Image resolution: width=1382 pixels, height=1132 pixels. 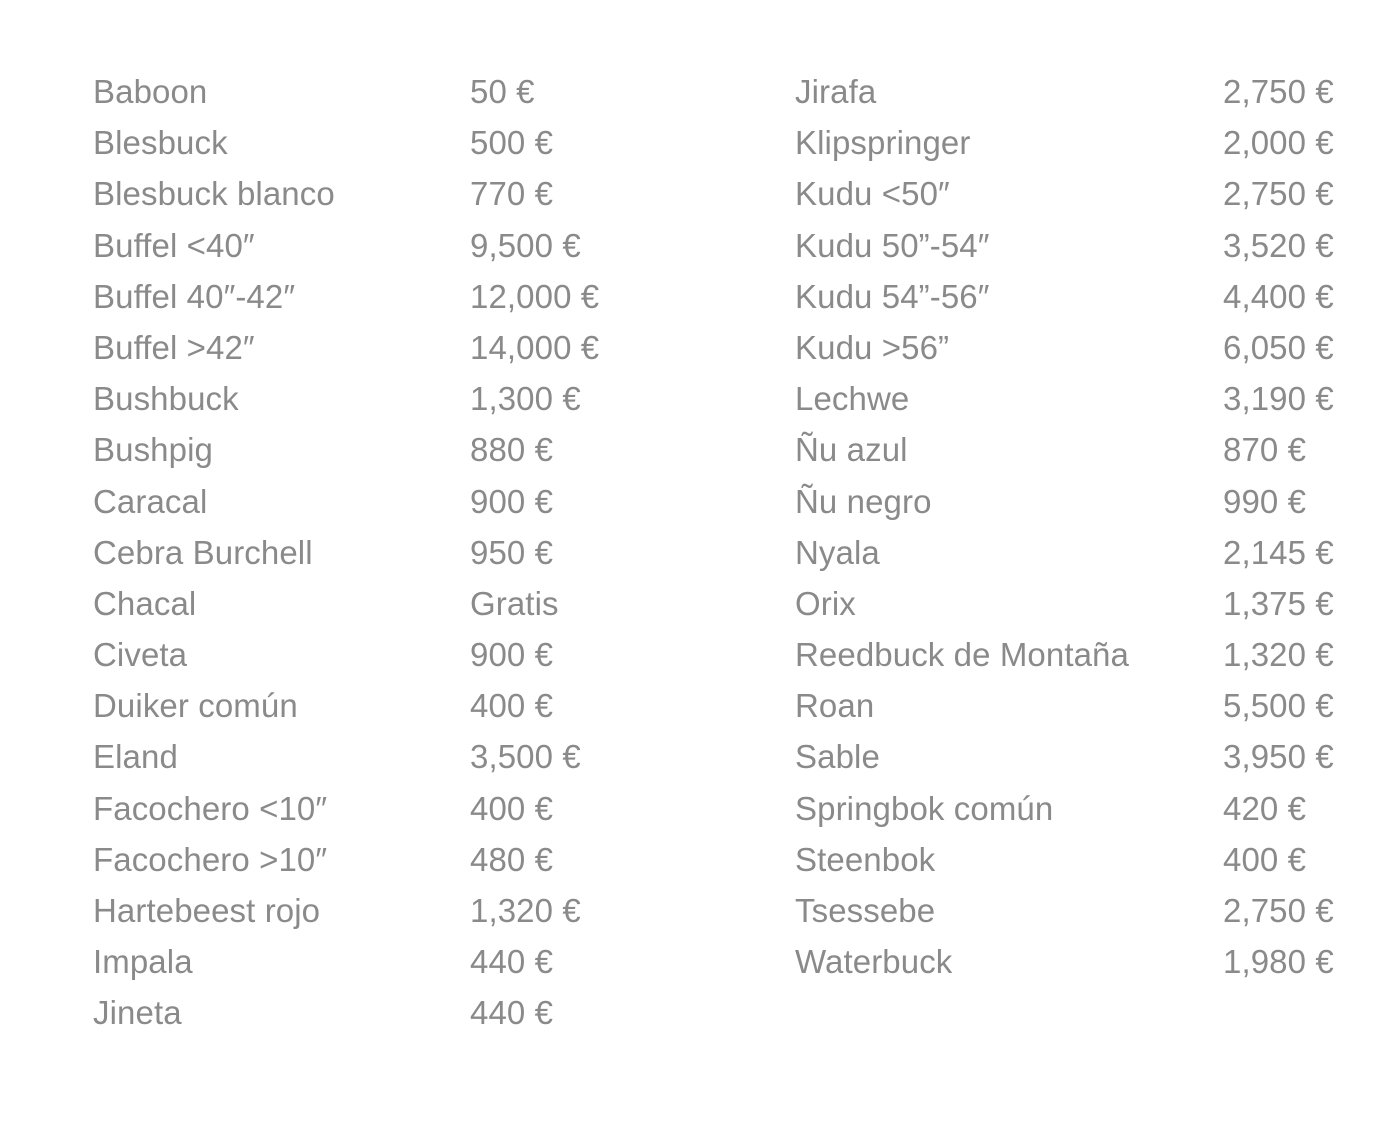 What do you see at coordinates (514, 603) in the screenshot?
I see `animal-price: Gratis` at bounding box center [514, 603].